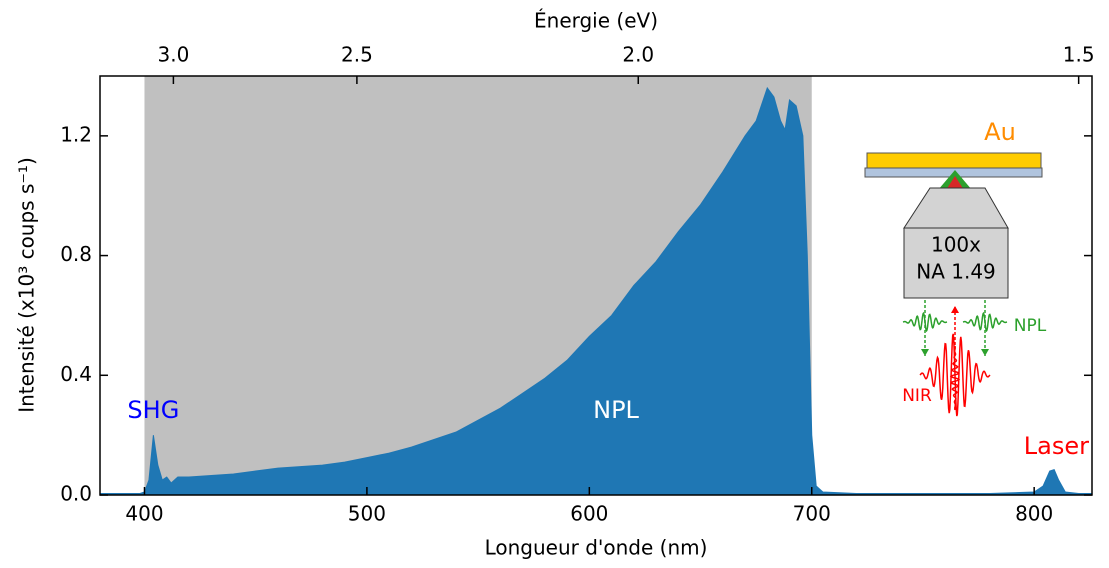 The height and width of the screenshot is (568, 1109). I want to click on x-tick-label: 800, so click(1034, 514).